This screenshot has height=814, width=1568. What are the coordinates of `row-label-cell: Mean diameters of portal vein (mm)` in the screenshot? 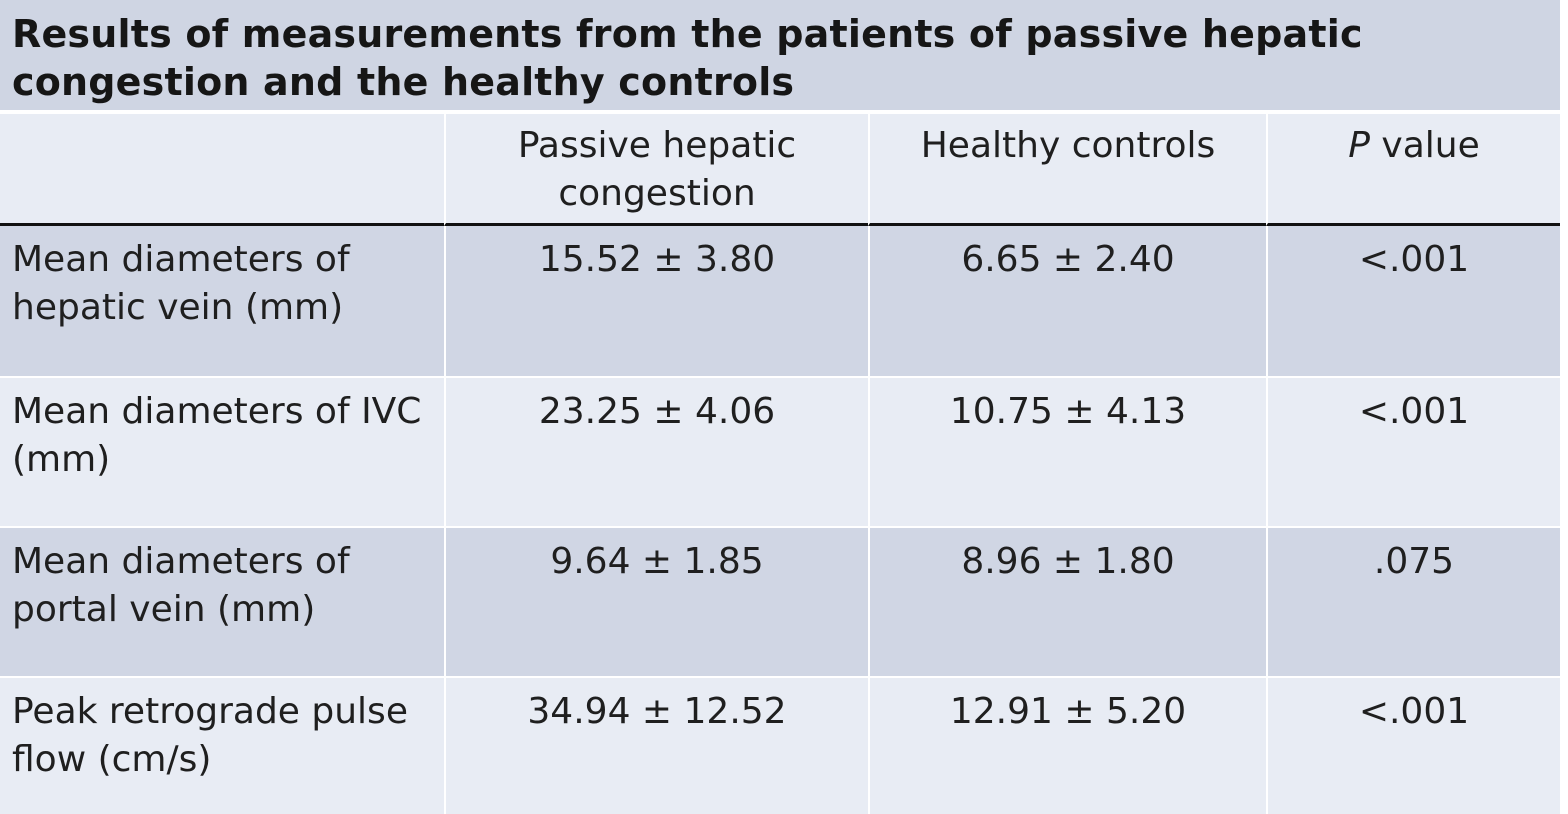 It's located at (222, 601).